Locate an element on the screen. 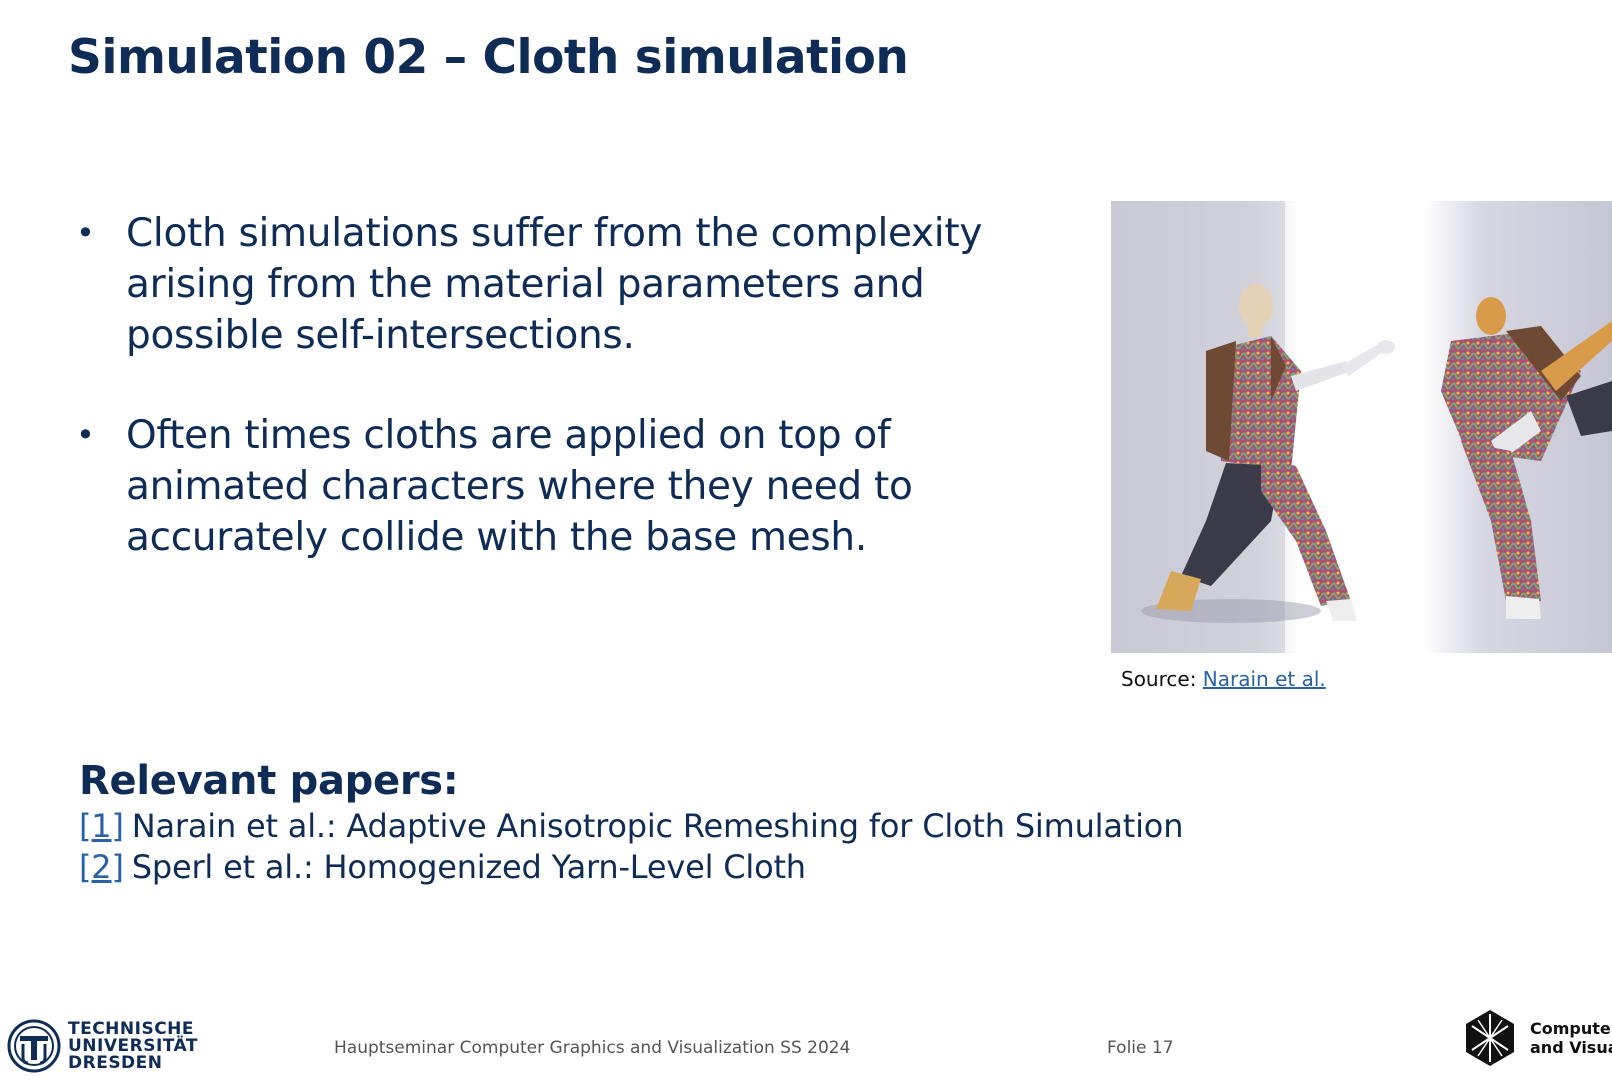  cgv-emblem-icon is located at coordinates (1490, 1038).